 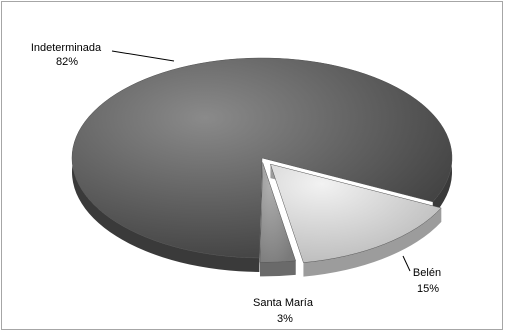 I want to click on slice-side-belen, so click(x=372, y=242).